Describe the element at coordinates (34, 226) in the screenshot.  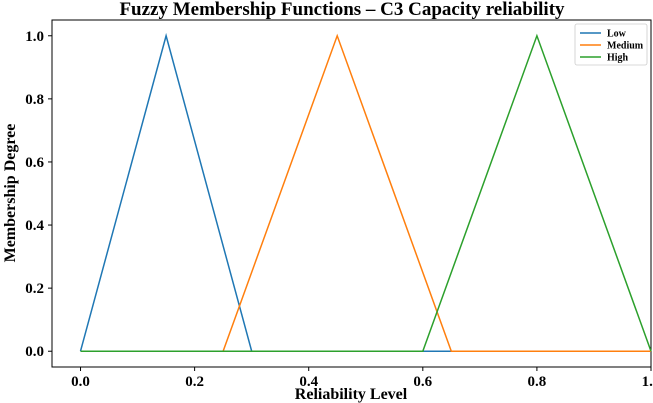
I see `y-tick-label: 0.4` at that location.